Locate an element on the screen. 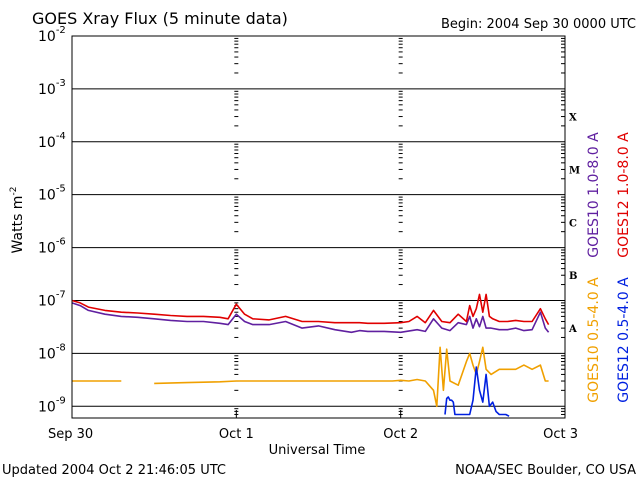  y-tick-exponent: -3 is located at coordinates (61, 83).